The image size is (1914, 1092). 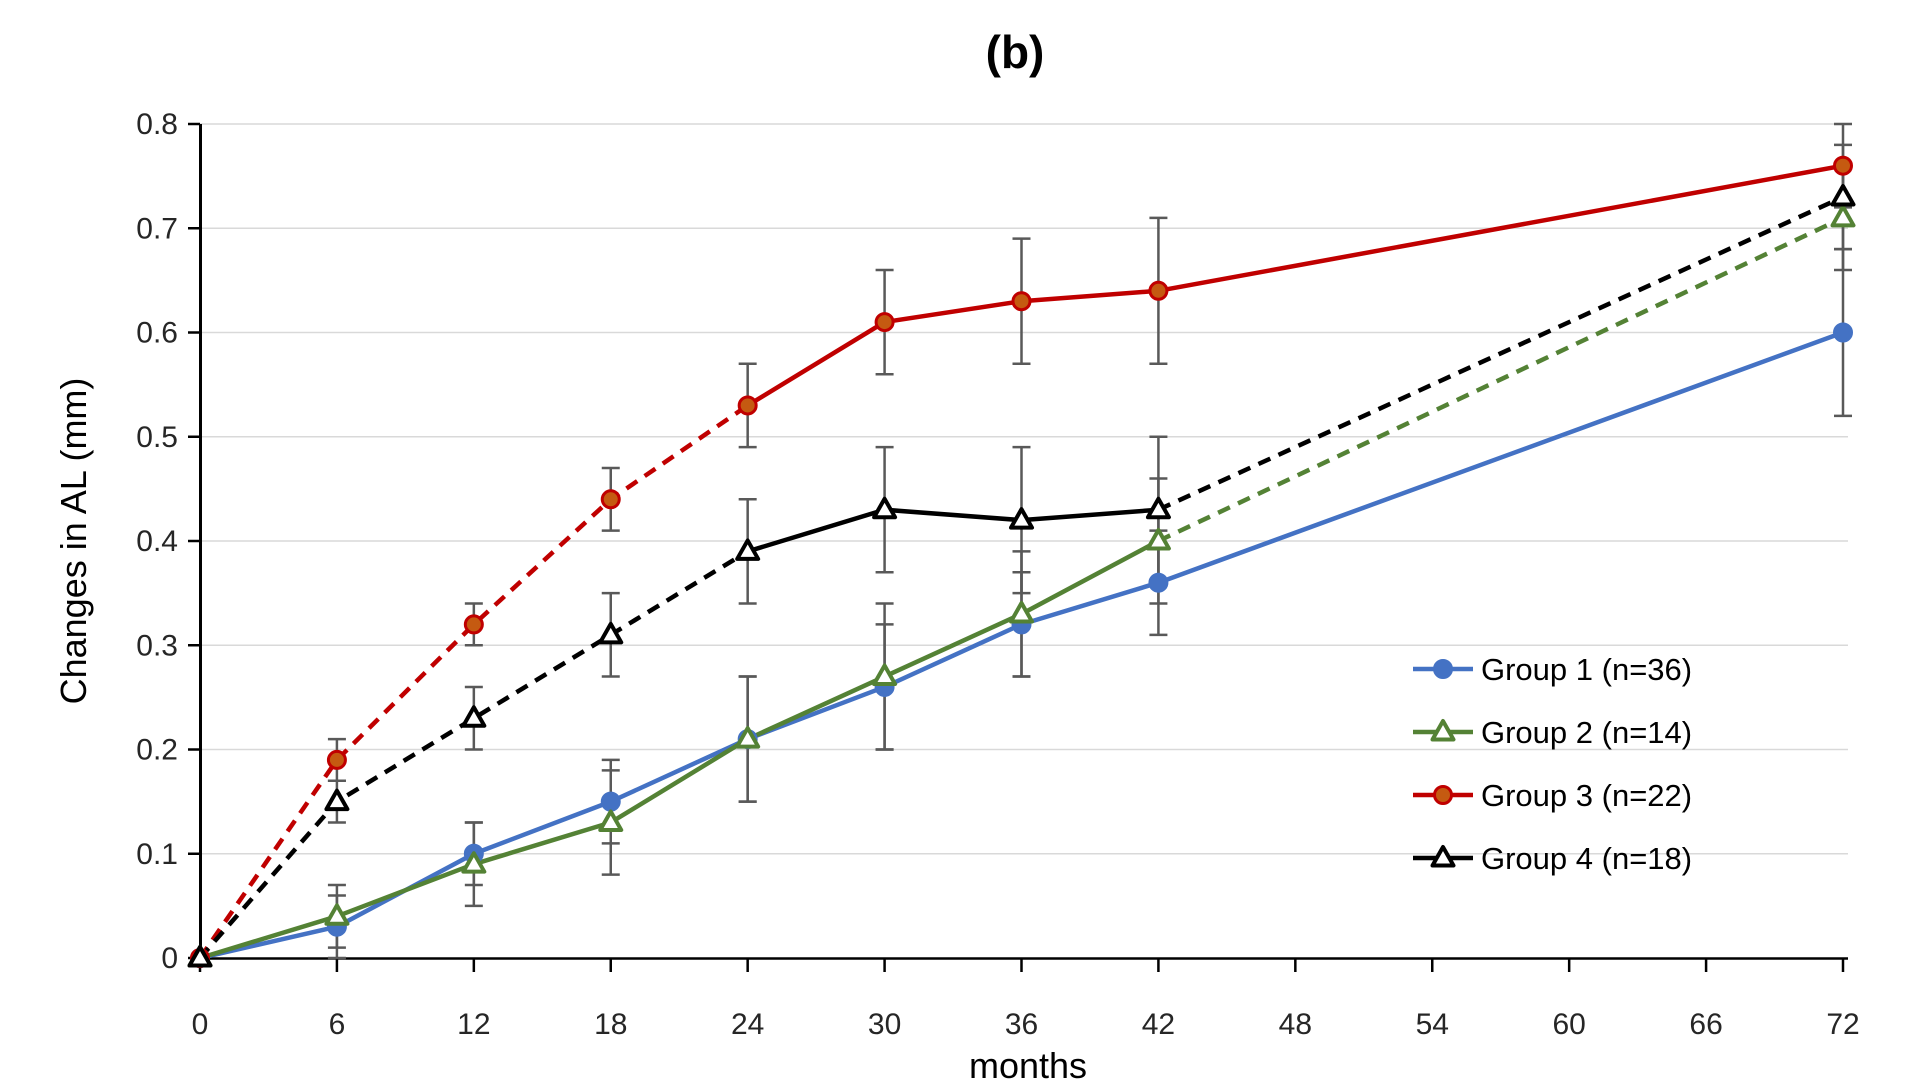 I want to click on x-tick-label: 60, so click(x=1568, y=1024).